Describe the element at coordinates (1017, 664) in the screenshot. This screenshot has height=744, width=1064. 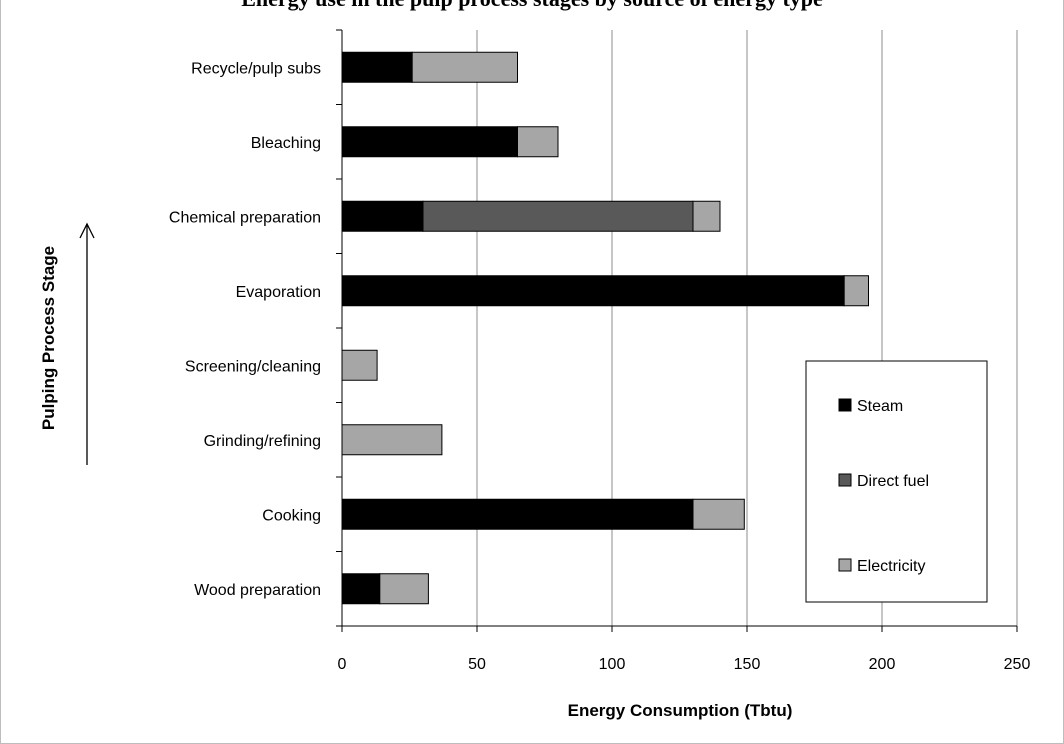
I see `x-tick-label-250: 250` at that location.